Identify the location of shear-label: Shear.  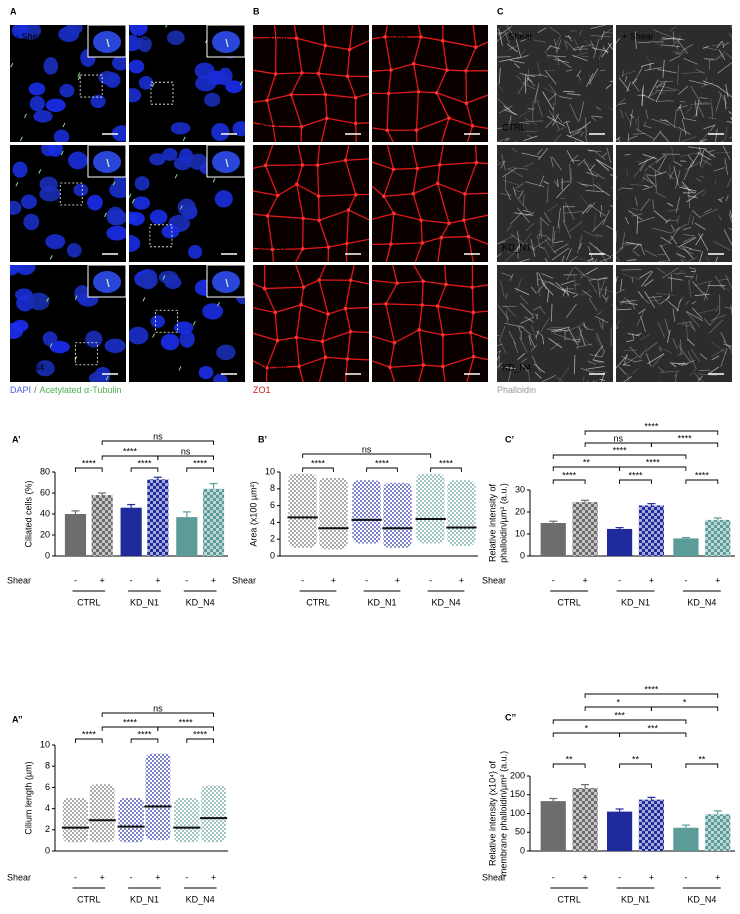
(19, 580).